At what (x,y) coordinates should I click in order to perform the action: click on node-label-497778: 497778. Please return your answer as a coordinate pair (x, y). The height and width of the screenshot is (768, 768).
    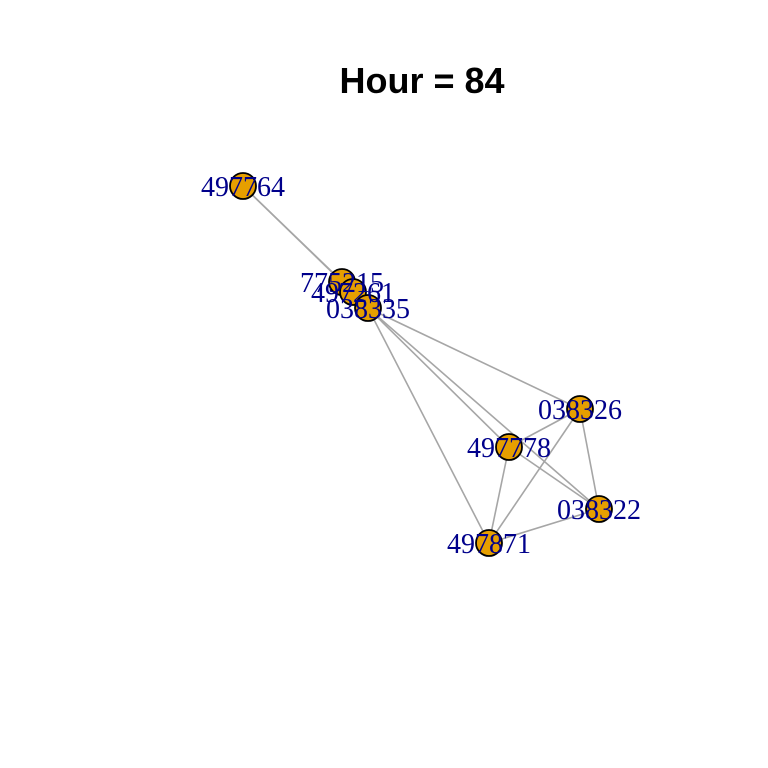
    Looking at the image, I should click on (509, 448).